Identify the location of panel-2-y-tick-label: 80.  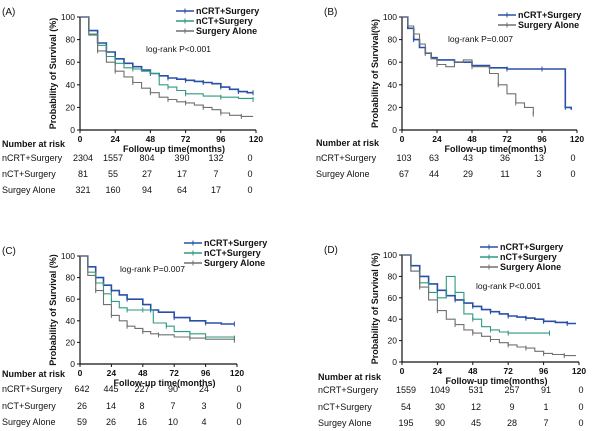
(393, 40).